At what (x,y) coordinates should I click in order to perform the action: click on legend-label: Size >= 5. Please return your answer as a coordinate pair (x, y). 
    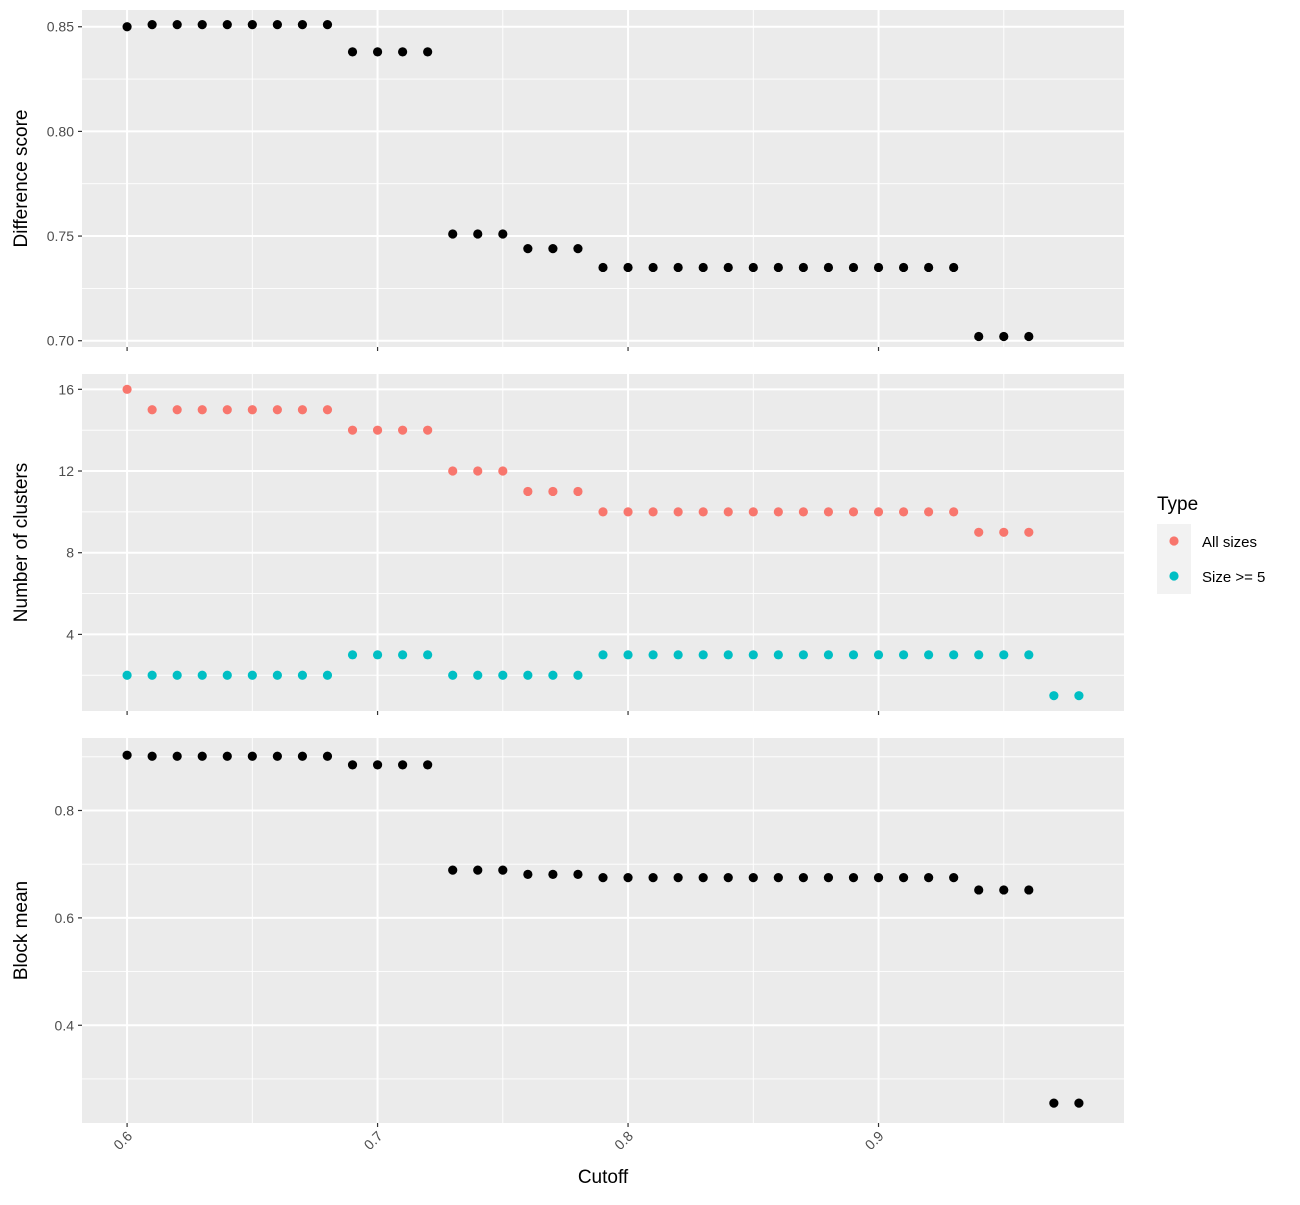
    Looking at the image, I should click on (1233, 577).